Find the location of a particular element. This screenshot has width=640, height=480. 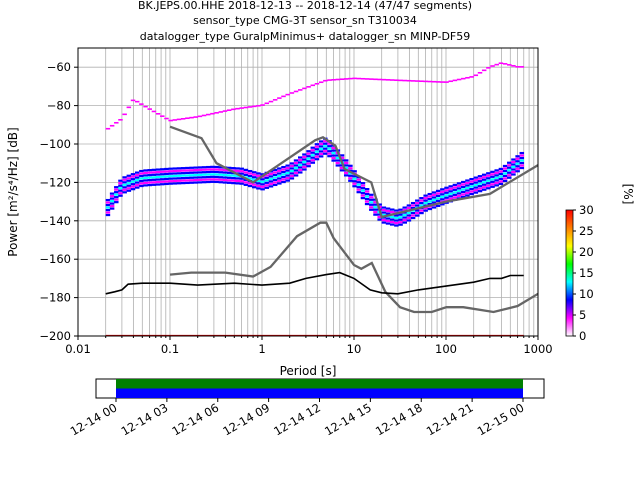

time-tick-label: 12-14 18 is located at coordinates (399, 419).